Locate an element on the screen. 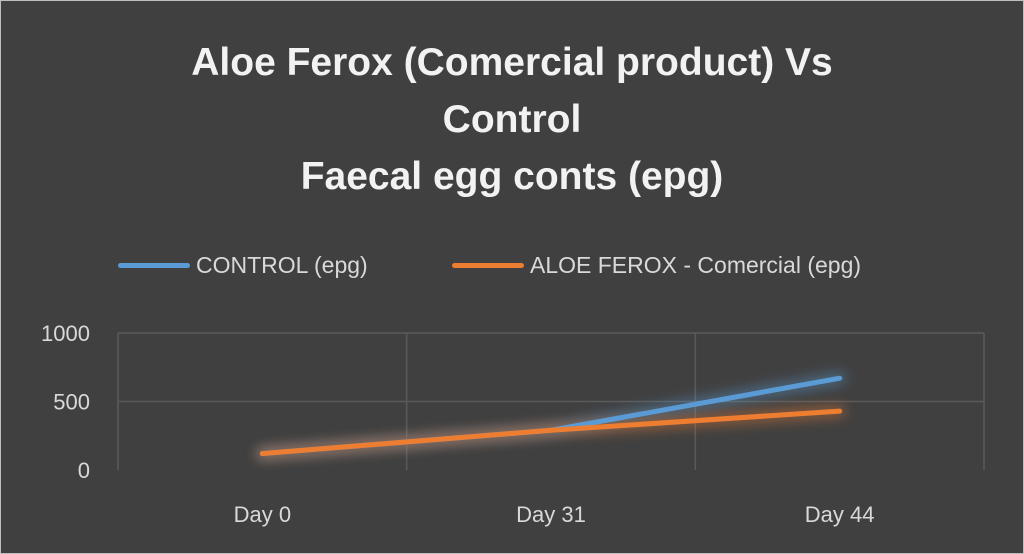  legend-item-aloe-ferox: ALOE FEROX - Comercial (epg) is located at coordinates (656, 265).